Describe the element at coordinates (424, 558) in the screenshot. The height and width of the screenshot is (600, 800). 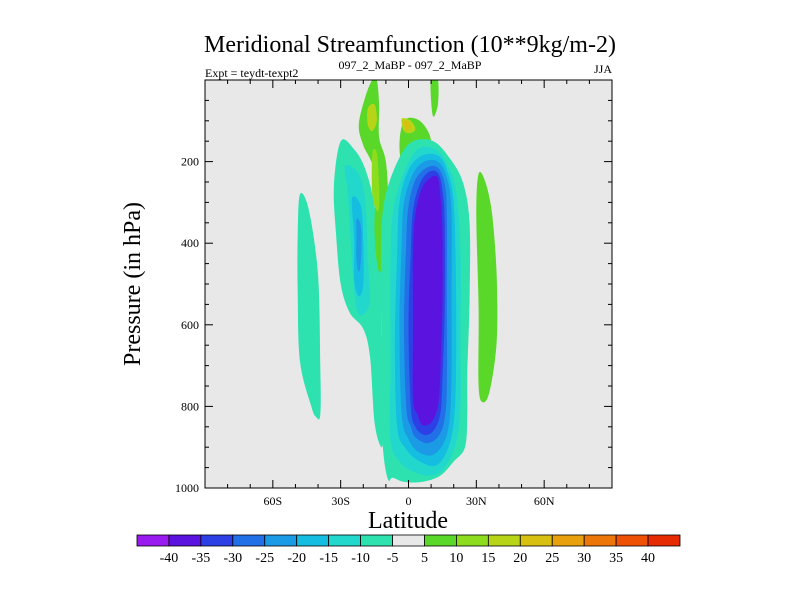
I see `colorbar-label: 5` at that location.